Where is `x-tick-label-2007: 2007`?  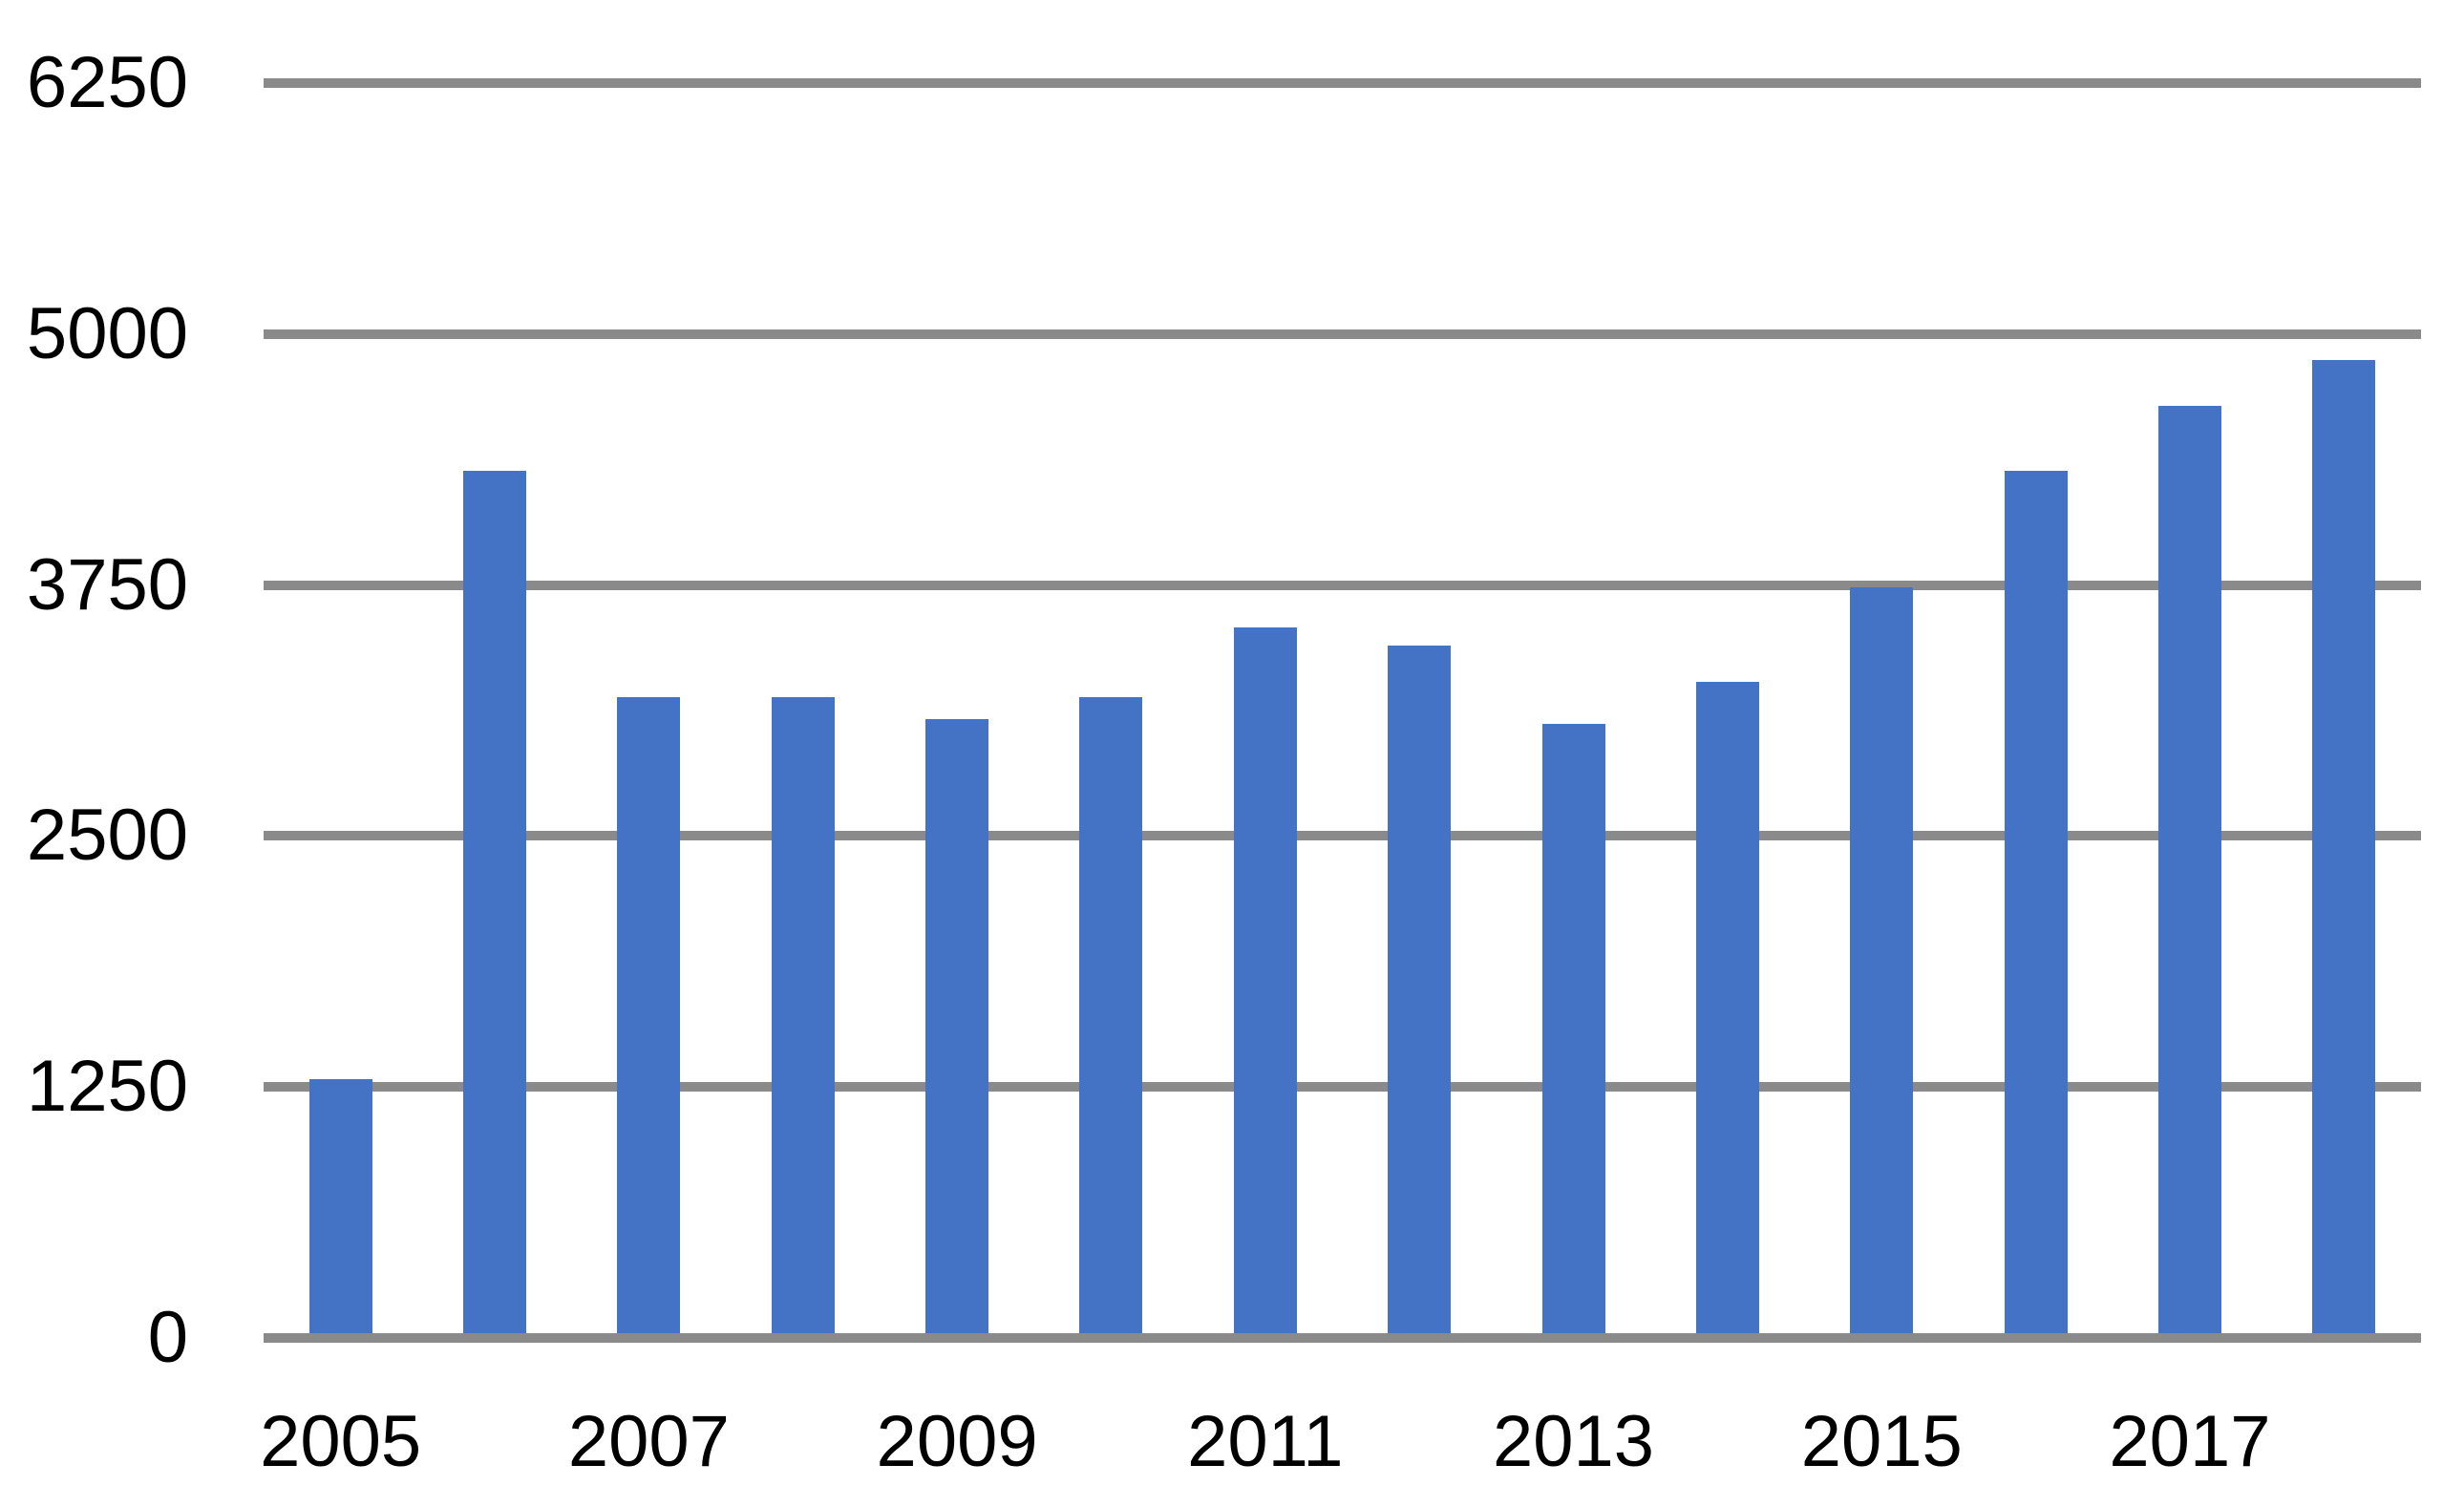
x-tick-label-2007: 2007 is located at coordinates (648, 1441).